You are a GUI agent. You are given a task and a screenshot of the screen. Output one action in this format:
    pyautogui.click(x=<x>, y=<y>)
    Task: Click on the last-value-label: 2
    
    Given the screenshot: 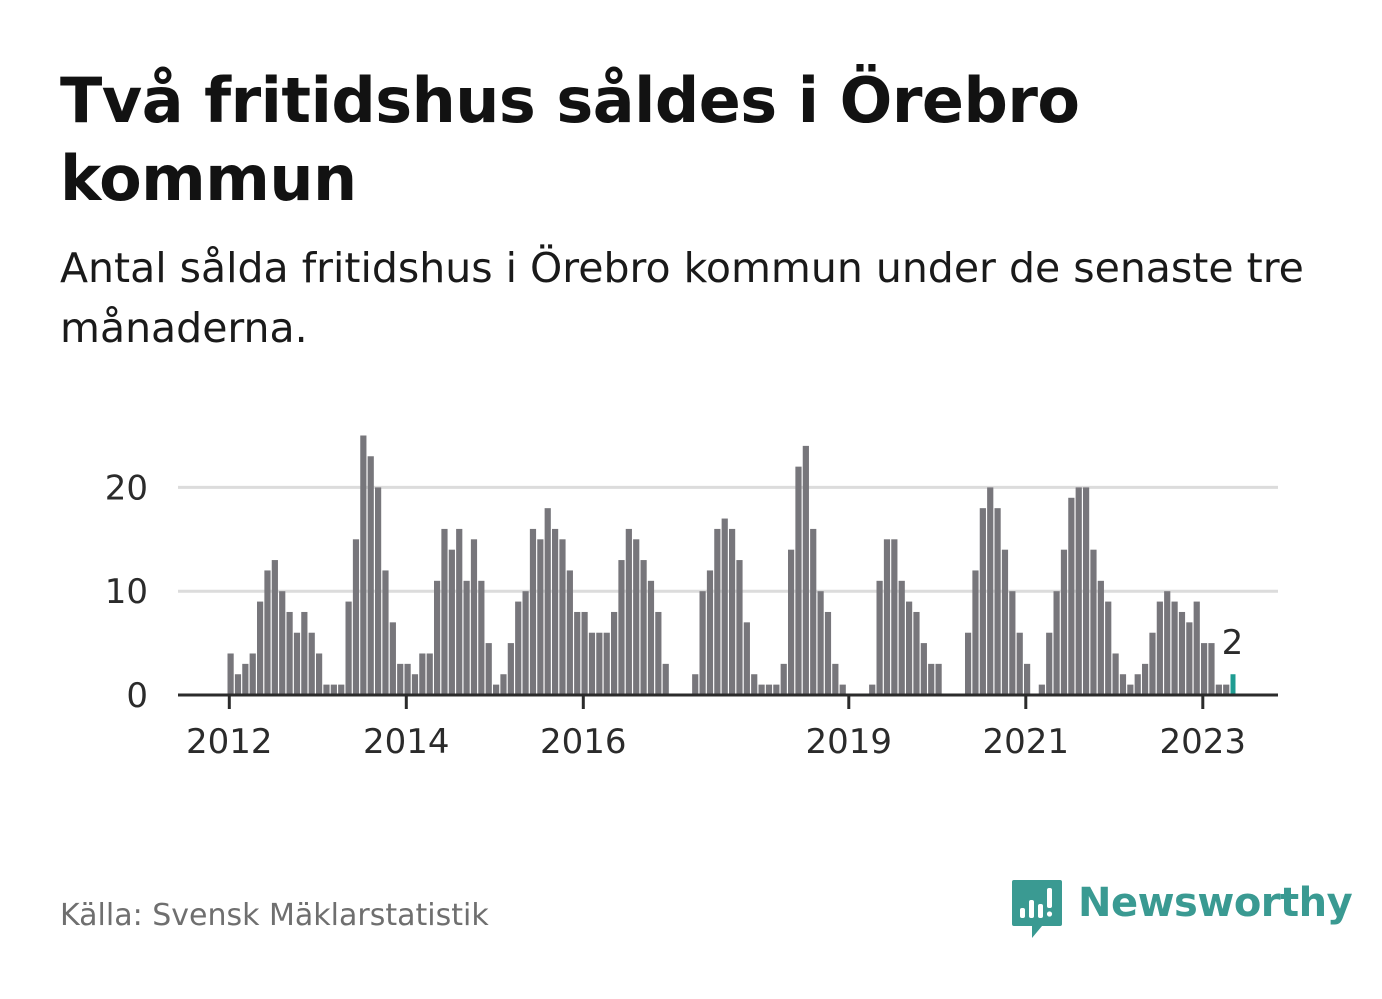 What is the action you would take?
    pyautogui.click(x=1233, y=643)
    